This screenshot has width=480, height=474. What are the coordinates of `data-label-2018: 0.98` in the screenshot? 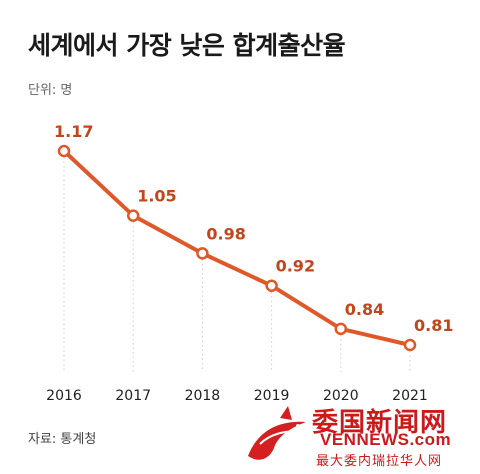 It's located at (225, 233).